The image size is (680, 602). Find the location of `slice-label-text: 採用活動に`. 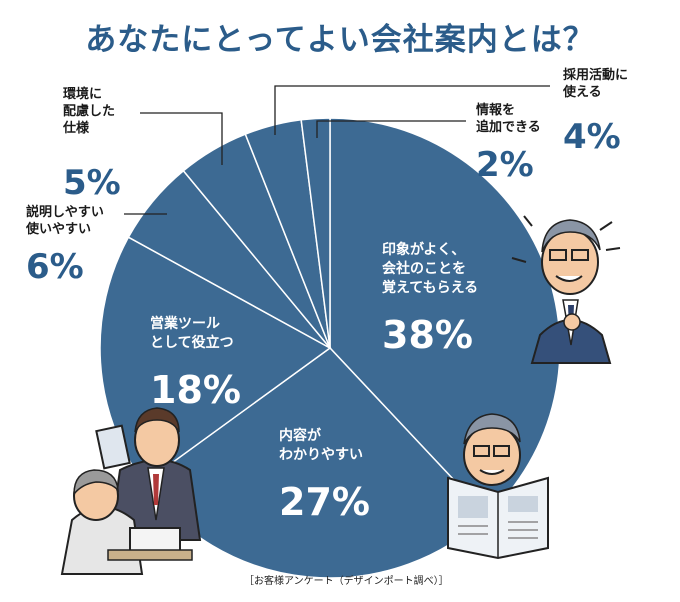

slice-label-text: 採用活動に is located at coordinates (595, 75).